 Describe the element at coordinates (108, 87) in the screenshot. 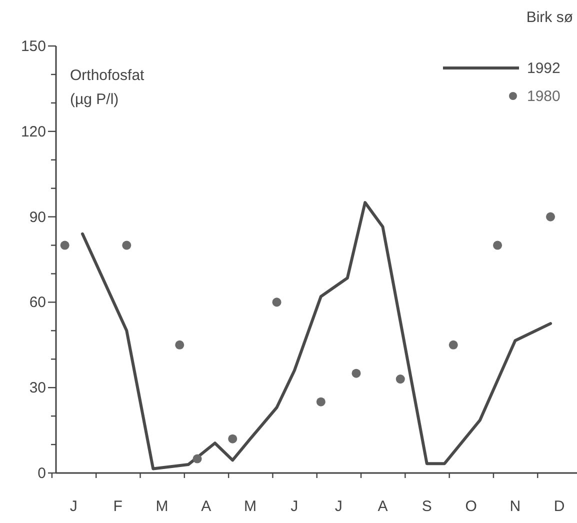

I see `y-axis-title: Orthofosfat (µg P/l)` at that location.